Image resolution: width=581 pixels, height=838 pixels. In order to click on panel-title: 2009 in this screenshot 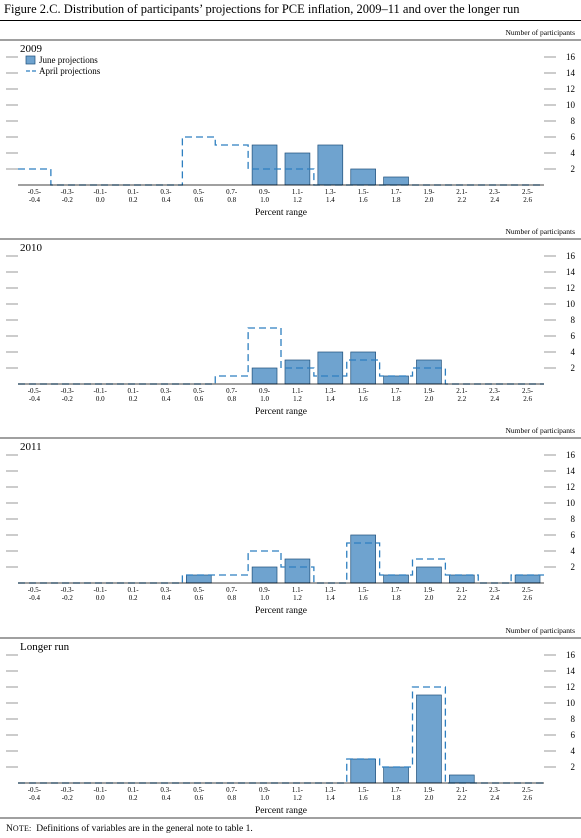, I will do `click(31, 49)`.